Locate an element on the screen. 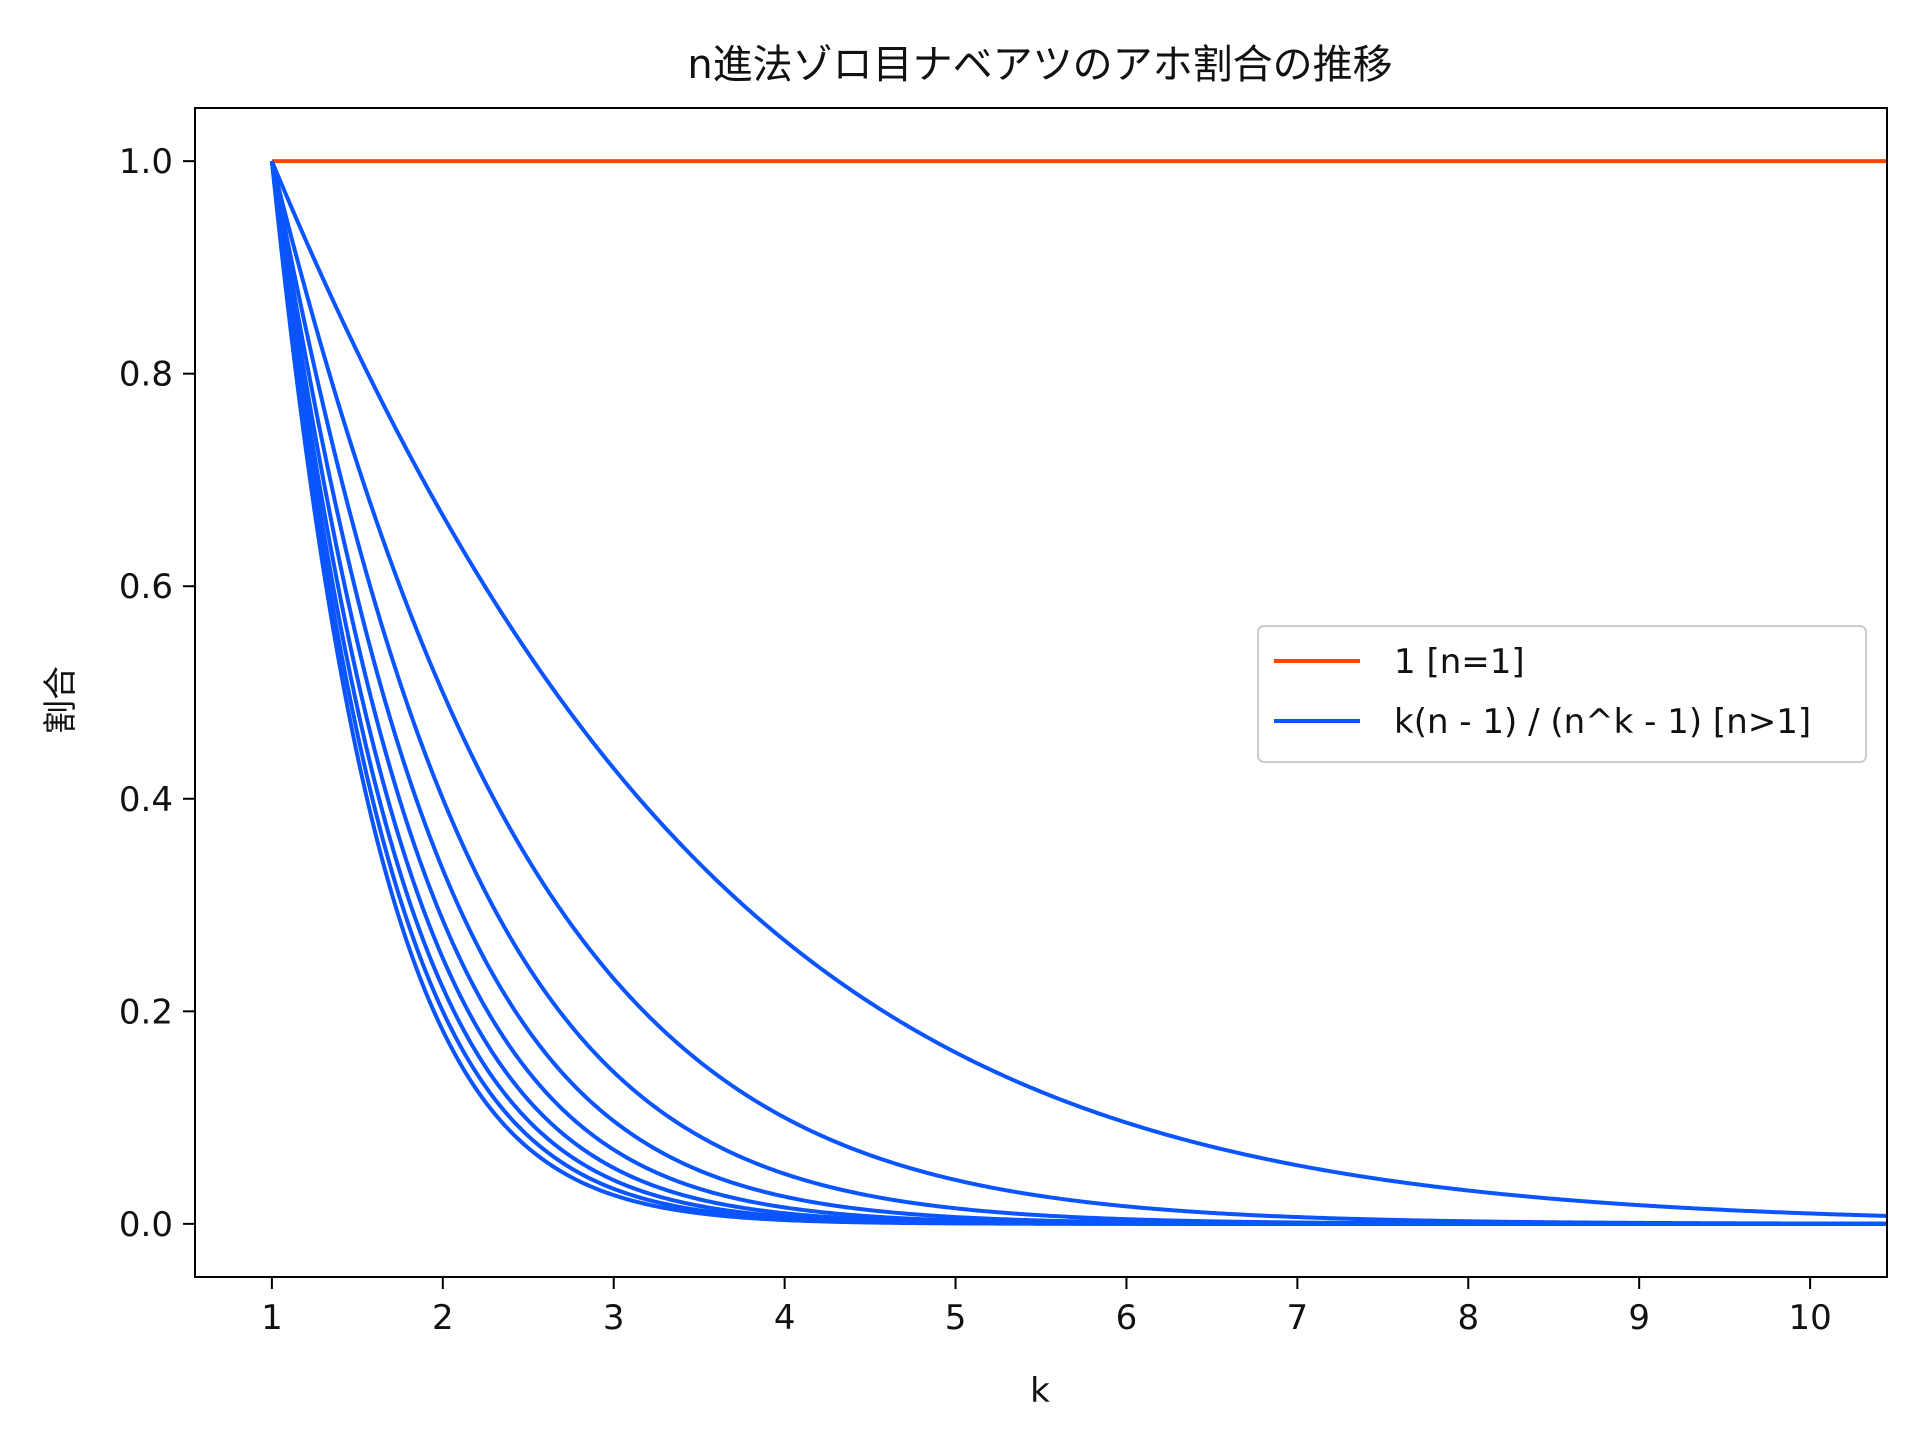 This screenshot has width=1920, height=1440. x-tick-label: 4 is located at coordinates (785, 1318).